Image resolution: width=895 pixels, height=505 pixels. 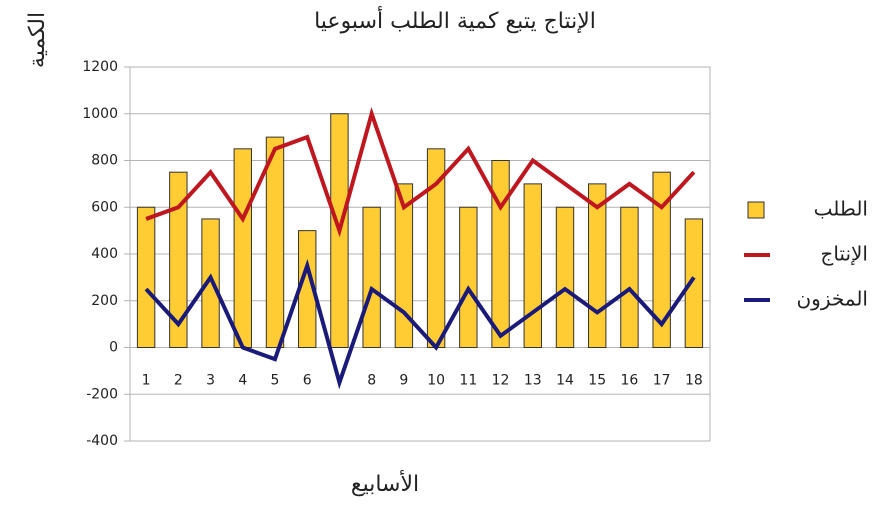 What do you see at coordinates (468, 381) in the screenshot?
I see `x-tick-label: 11` at bounding box center [468, 381].